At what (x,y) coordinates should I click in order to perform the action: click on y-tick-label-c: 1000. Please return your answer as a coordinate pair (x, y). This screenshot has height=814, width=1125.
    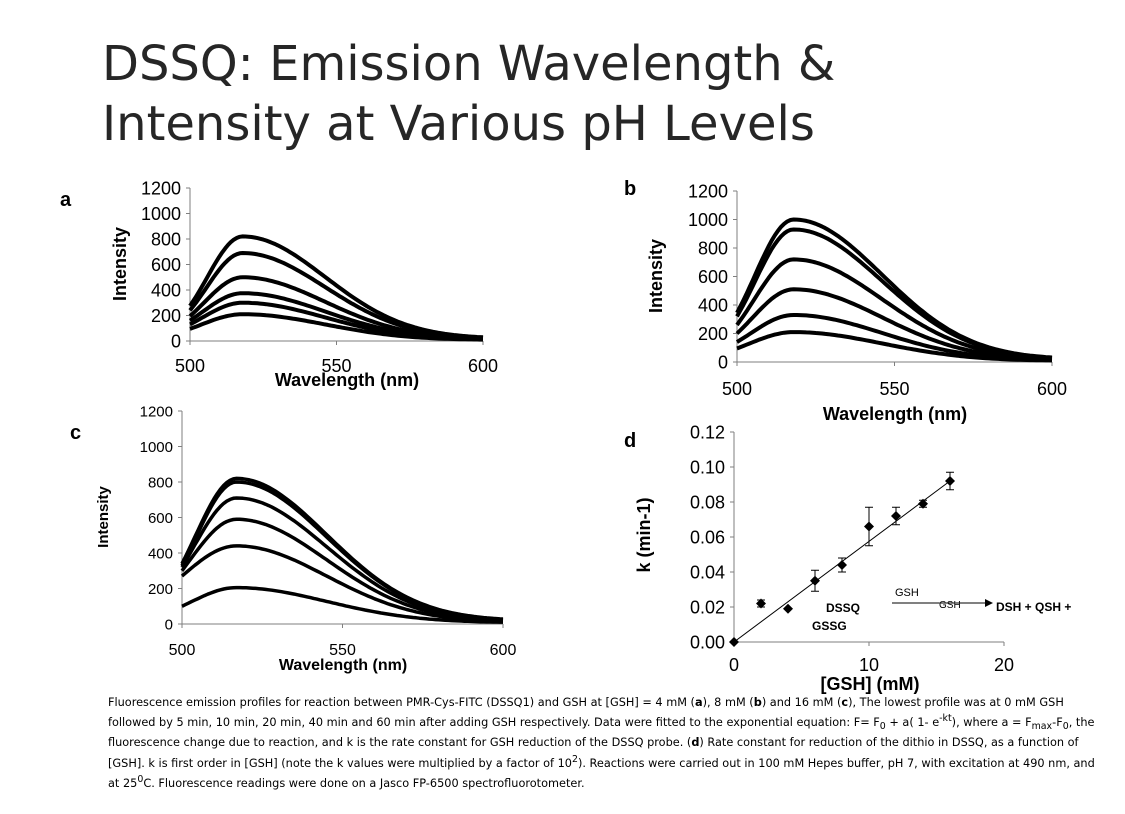
    Looking at the image, I should click on (156, 447).